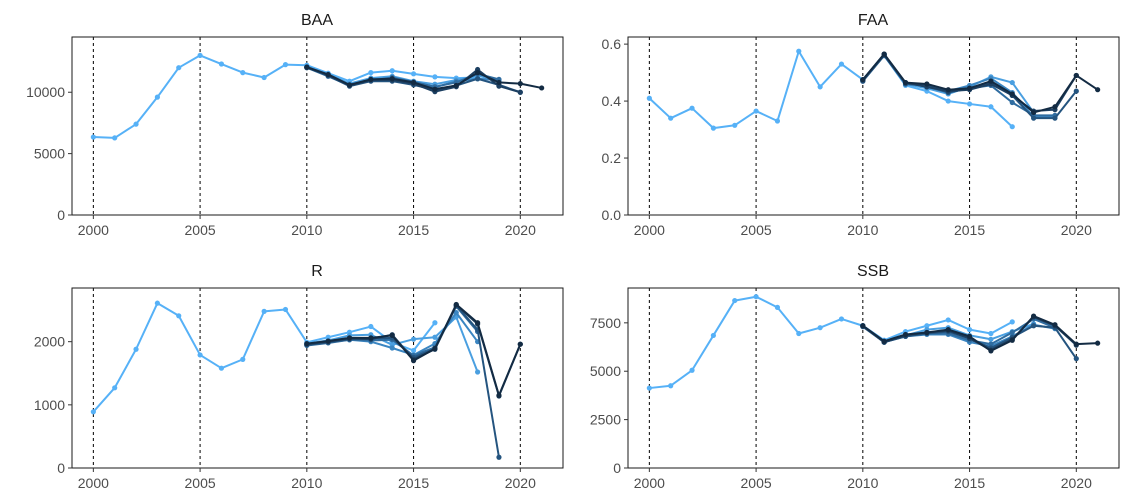 This screenshot has width=1121, height=497. Describe the element at coordinates (969, 483) in the screenshot. I see `x-tick-label-ssb-2015: 2015` at that location.